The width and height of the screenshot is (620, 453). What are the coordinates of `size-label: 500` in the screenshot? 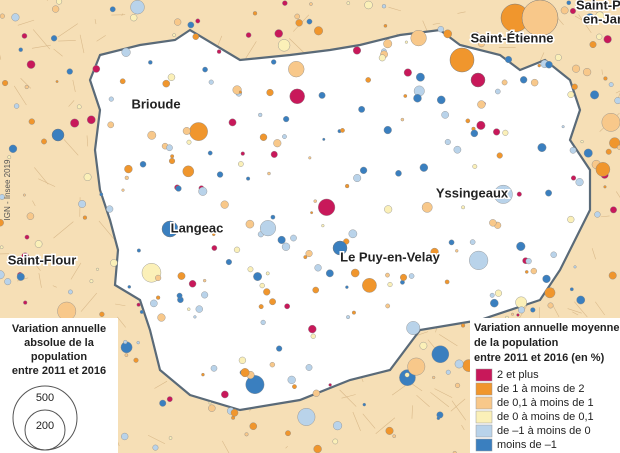 It's located at (45, 398).